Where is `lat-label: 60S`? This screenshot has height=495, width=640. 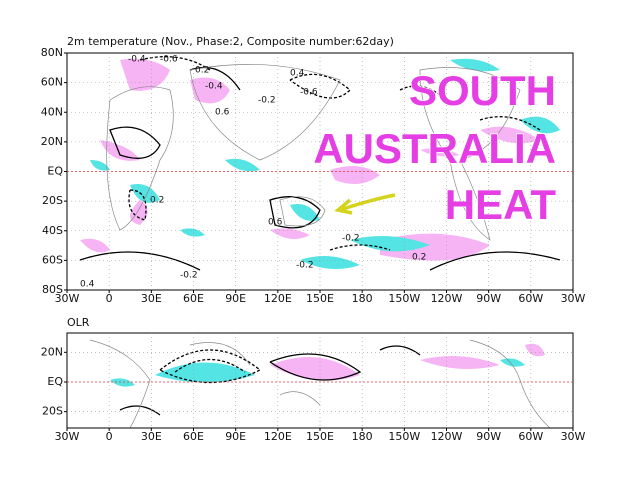
lat-label: 60S is located at coordinates (52, 259).